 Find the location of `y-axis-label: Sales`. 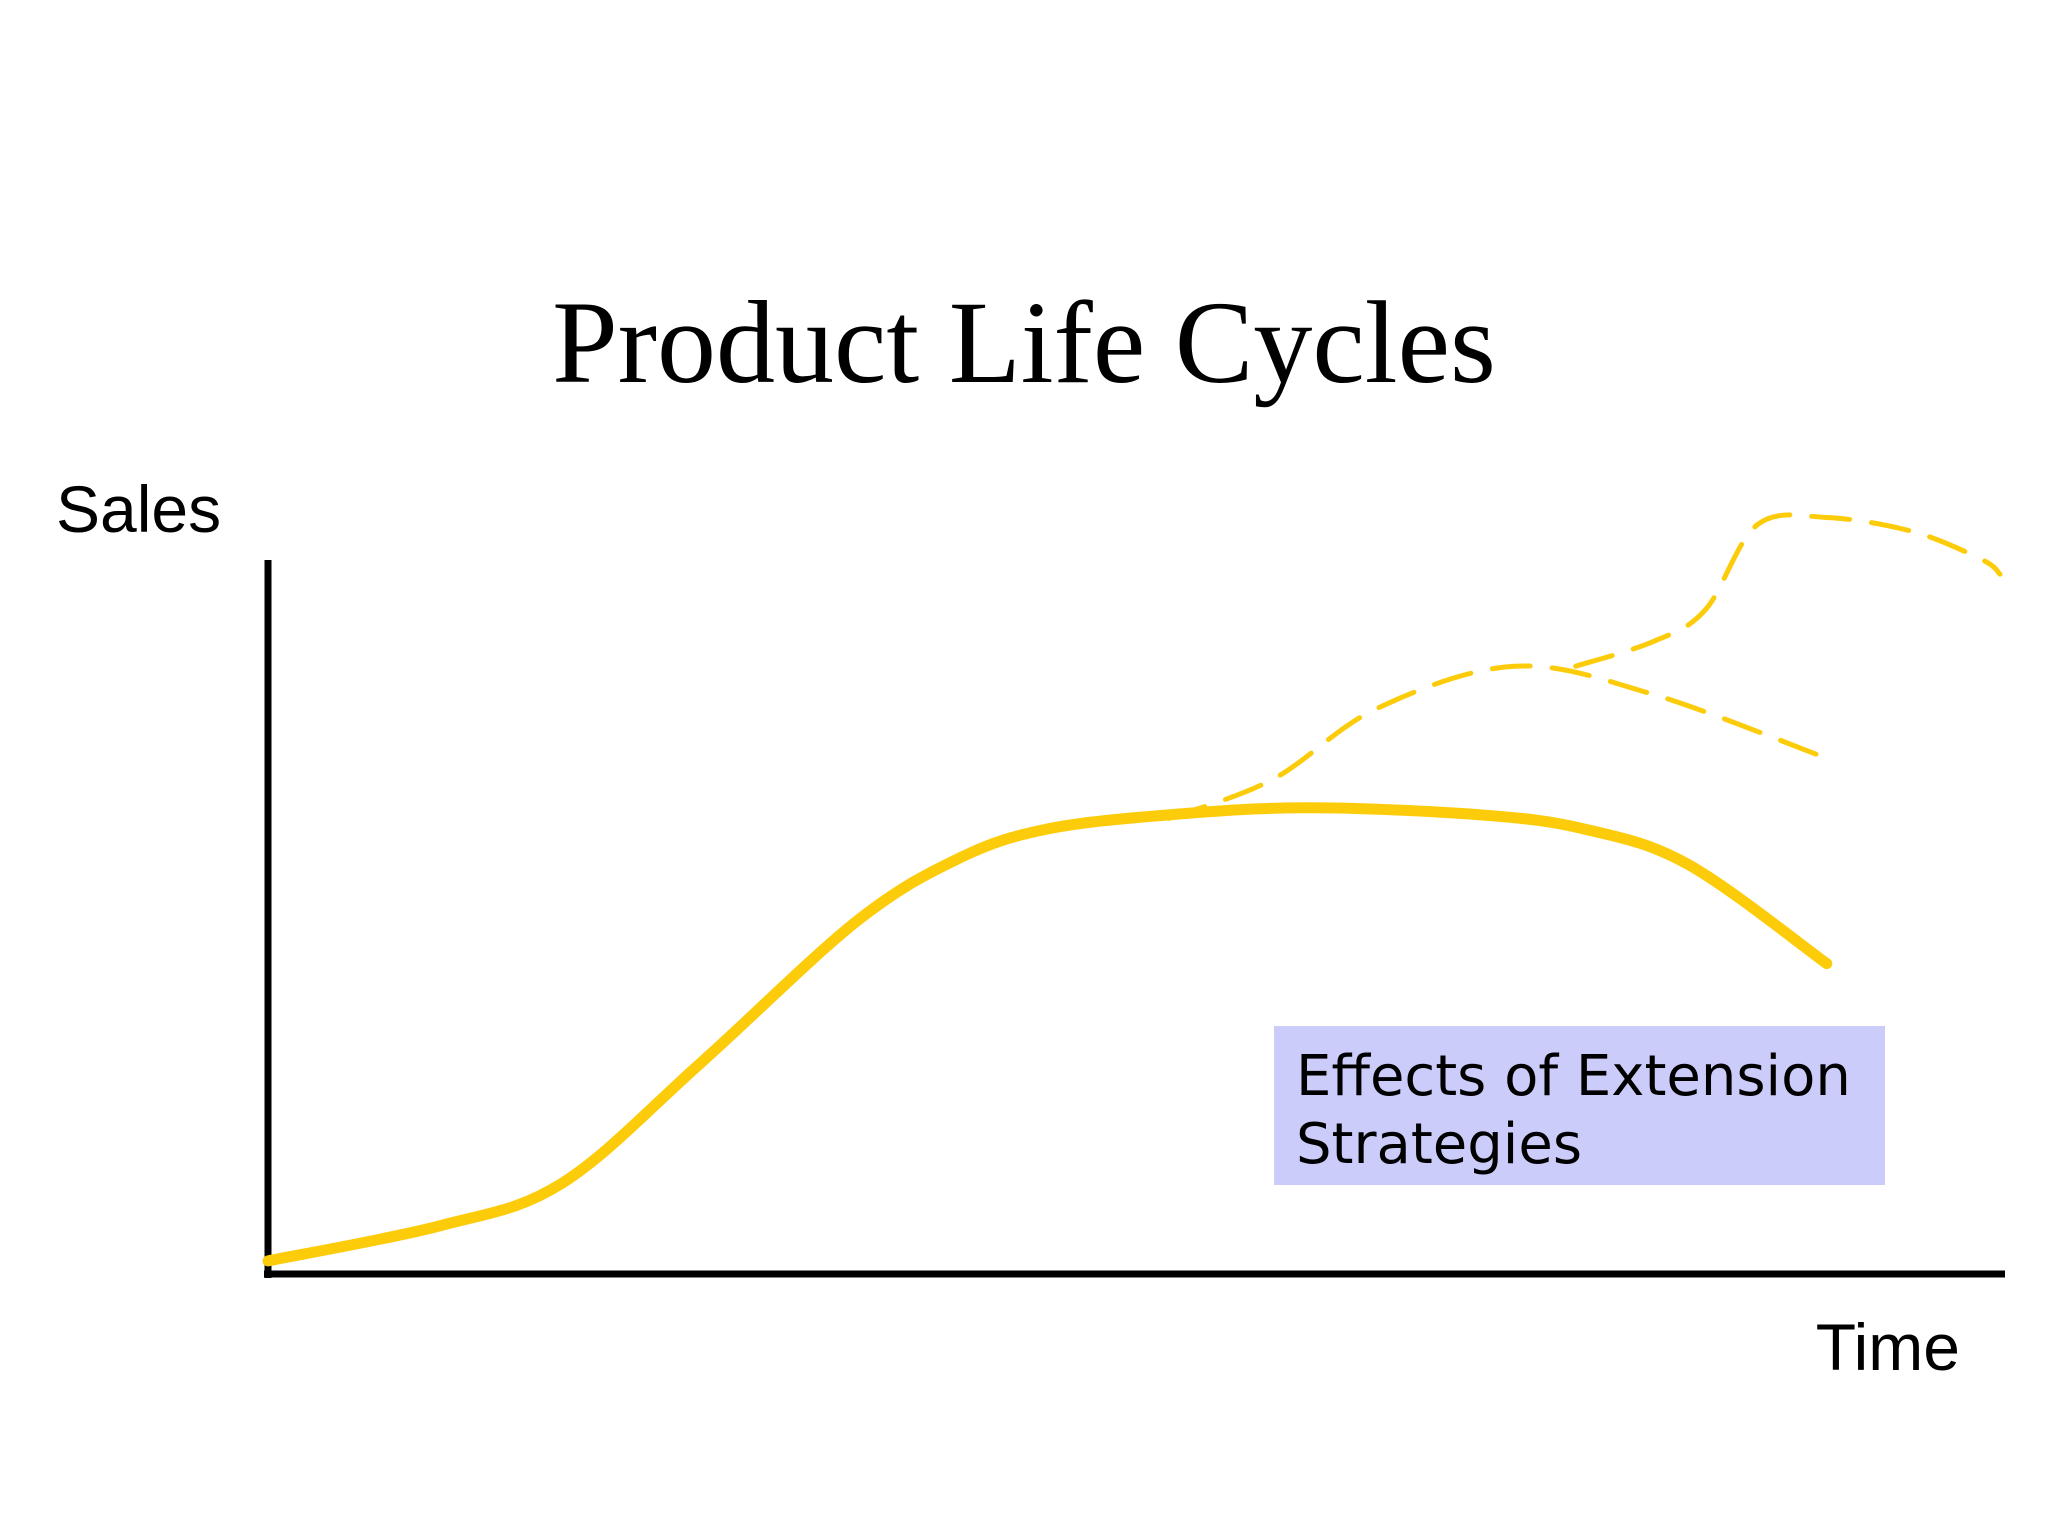

y-axis-label: Sales is located at coordinates (138, 509).